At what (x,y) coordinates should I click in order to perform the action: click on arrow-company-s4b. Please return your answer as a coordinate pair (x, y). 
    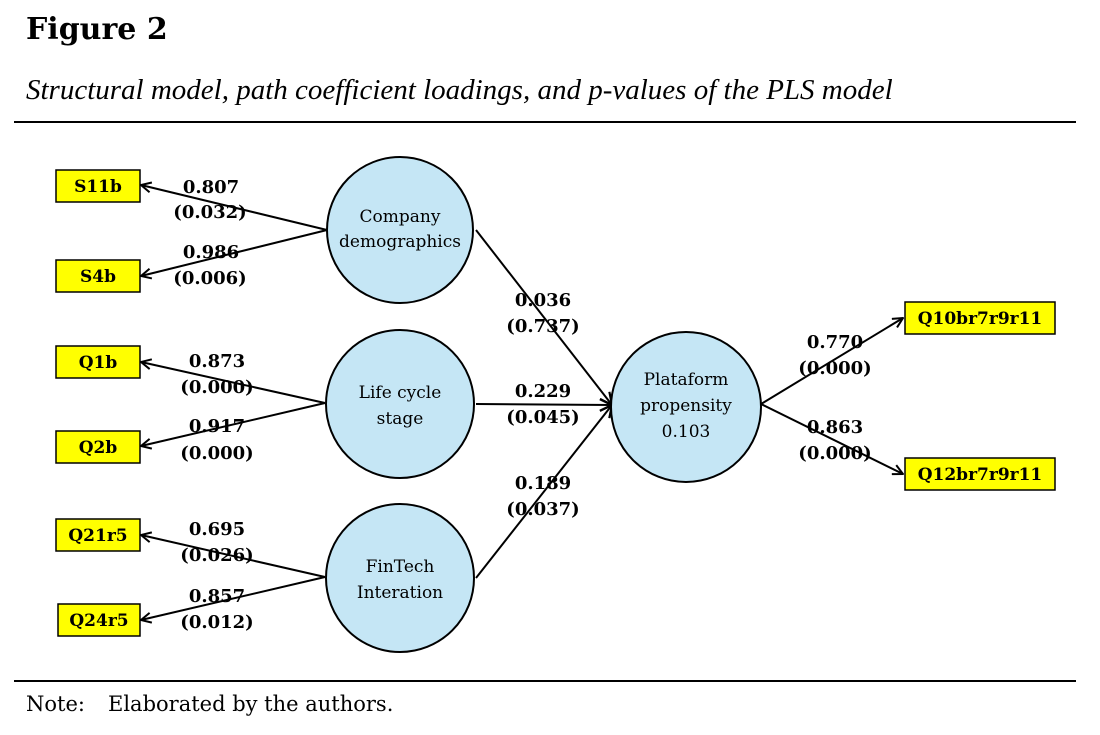
    Looking at the image, I should click on (234, 252).